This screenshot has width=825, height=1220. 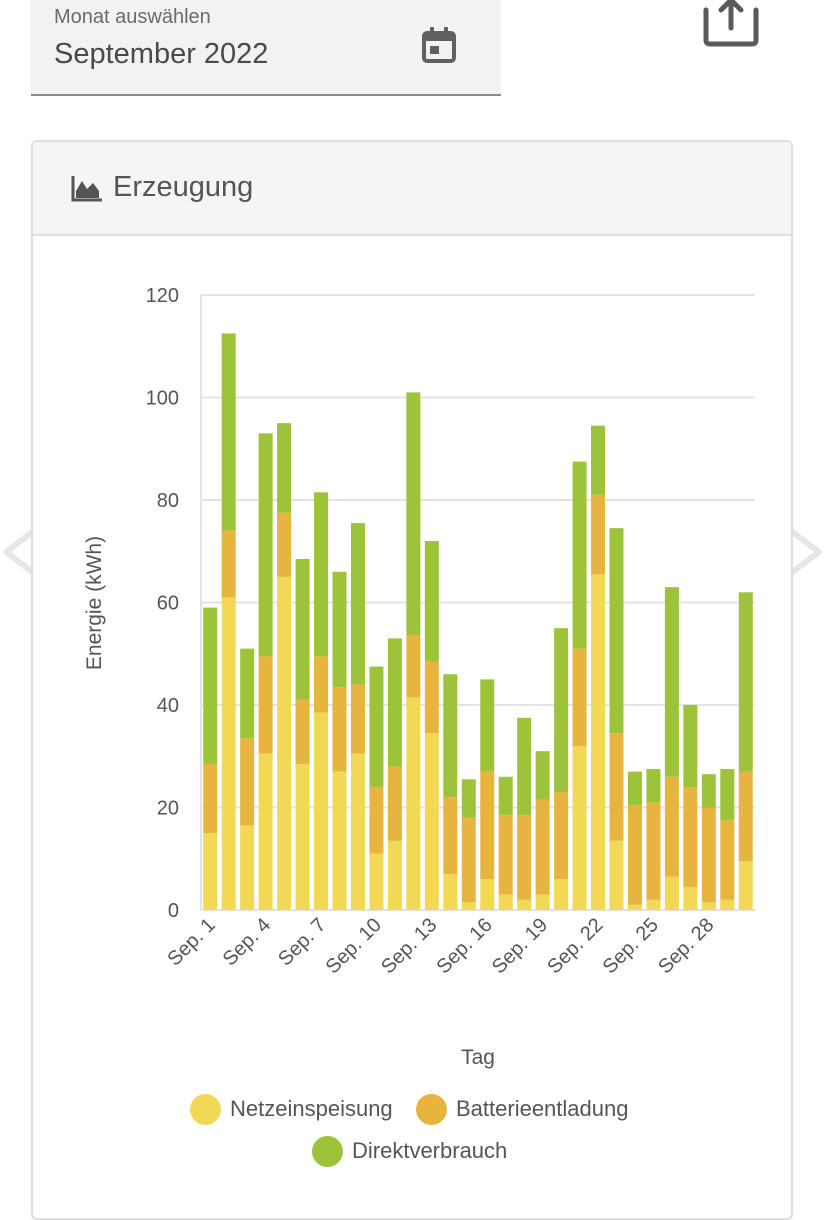 I want to click on y-tick-label: 120, so click(x=162, y=296).